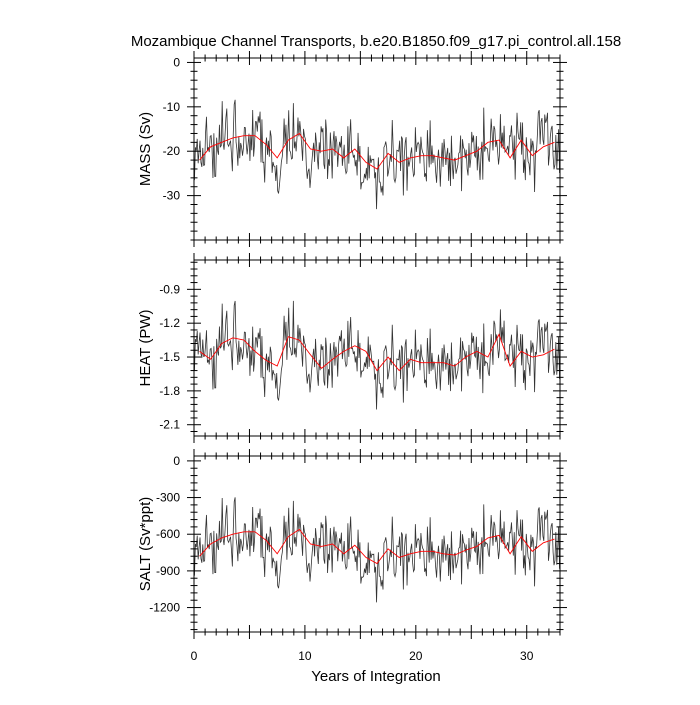 This screenshot has width=700, height=705. I want to click on heat-y-tick-label: -0.9, so click(169, 289).